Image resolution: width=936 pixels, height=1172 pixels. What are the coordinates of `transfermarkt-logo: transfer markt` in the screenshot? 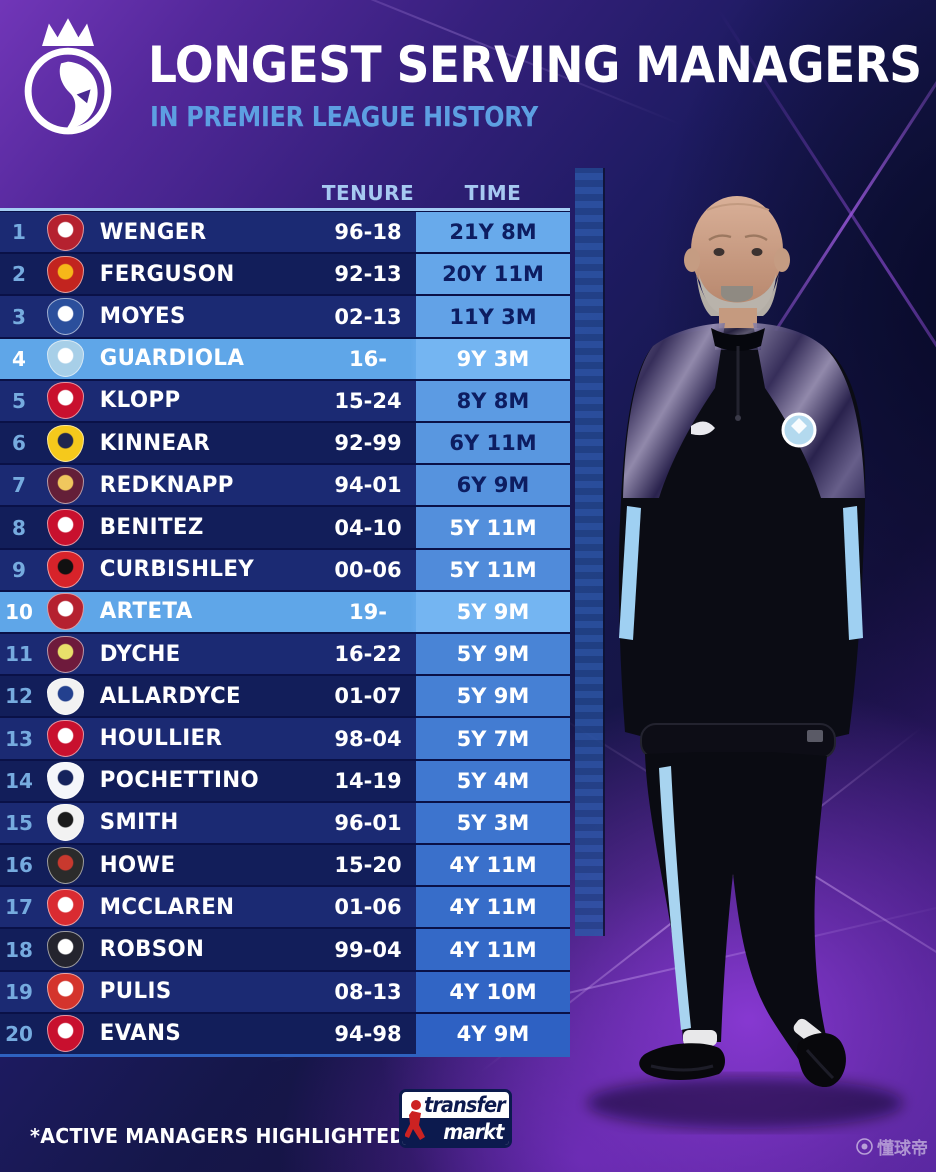 It's located at (455, 1118).